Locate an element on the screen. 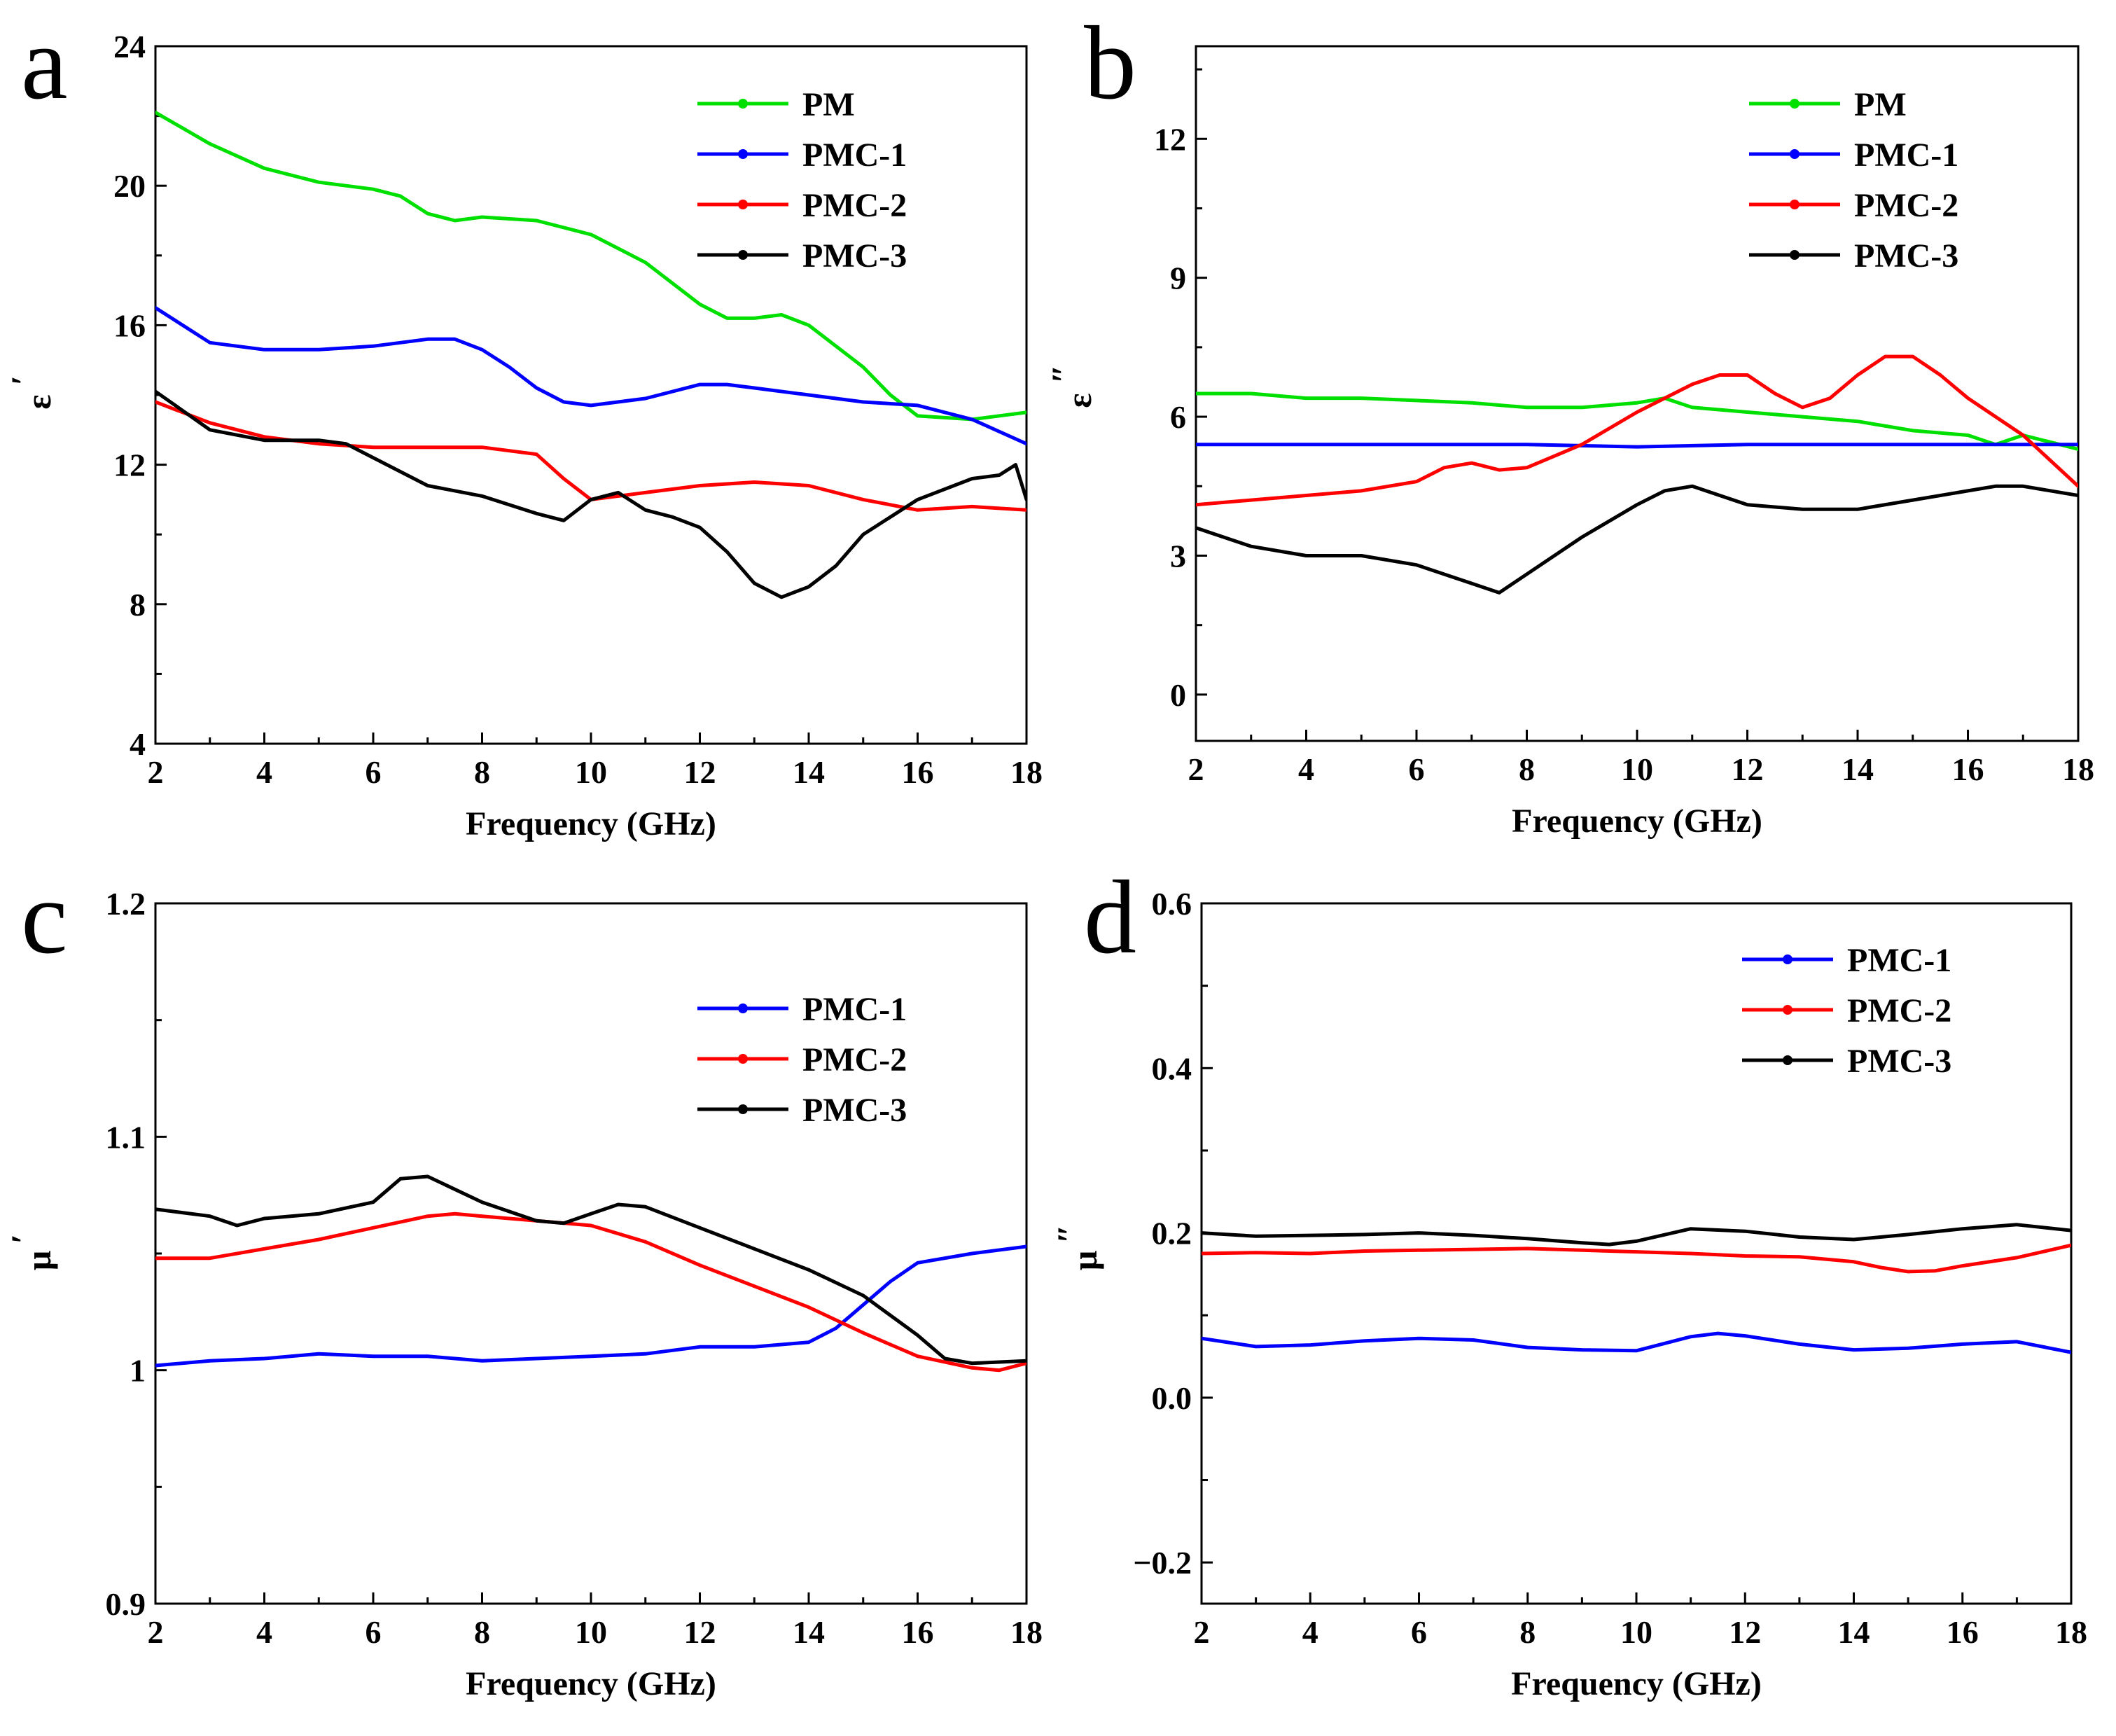 This screenshot has width=2116, height=1736. y-tick-label: 0.2 is located at coordinates (1172, 1233).